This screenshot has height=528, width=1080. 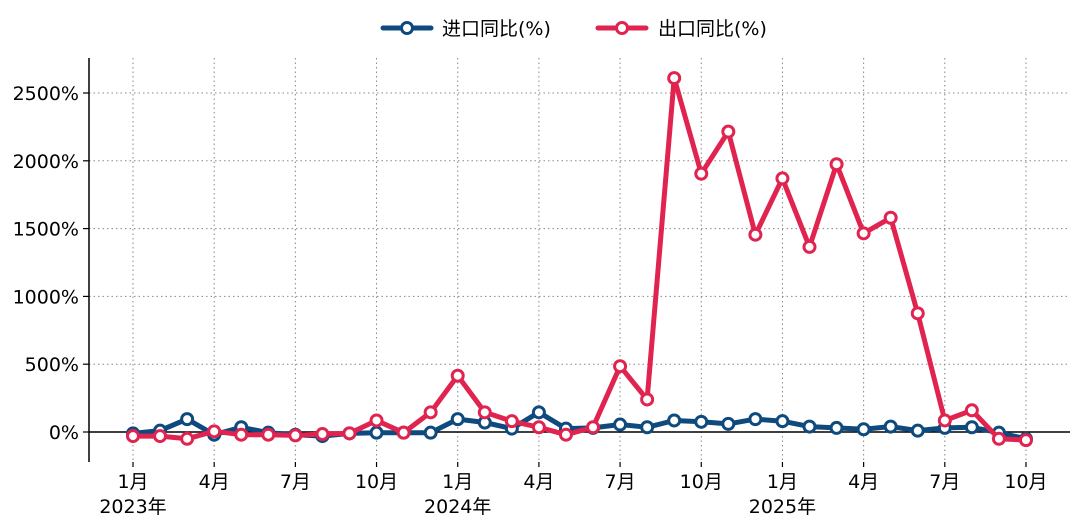 What do you see at coordinates (496, 29) in the screenshot?
I see `legend-label: 进口同比(%)` at bounding box center [496, 29].